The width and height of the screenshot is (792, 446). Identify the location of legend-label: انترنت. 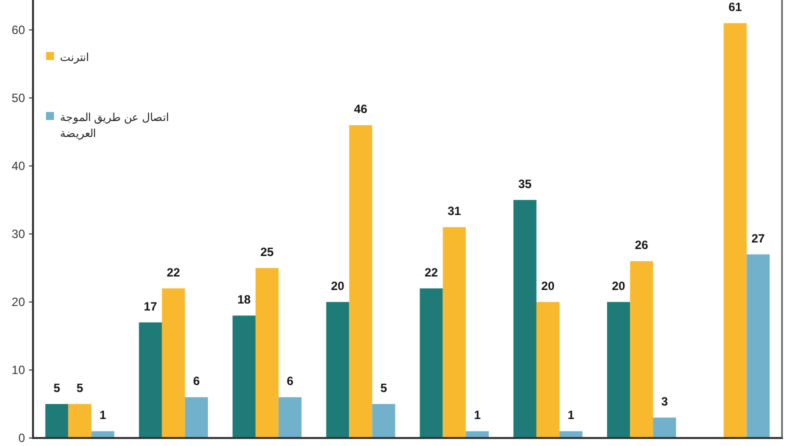
(74, 58).